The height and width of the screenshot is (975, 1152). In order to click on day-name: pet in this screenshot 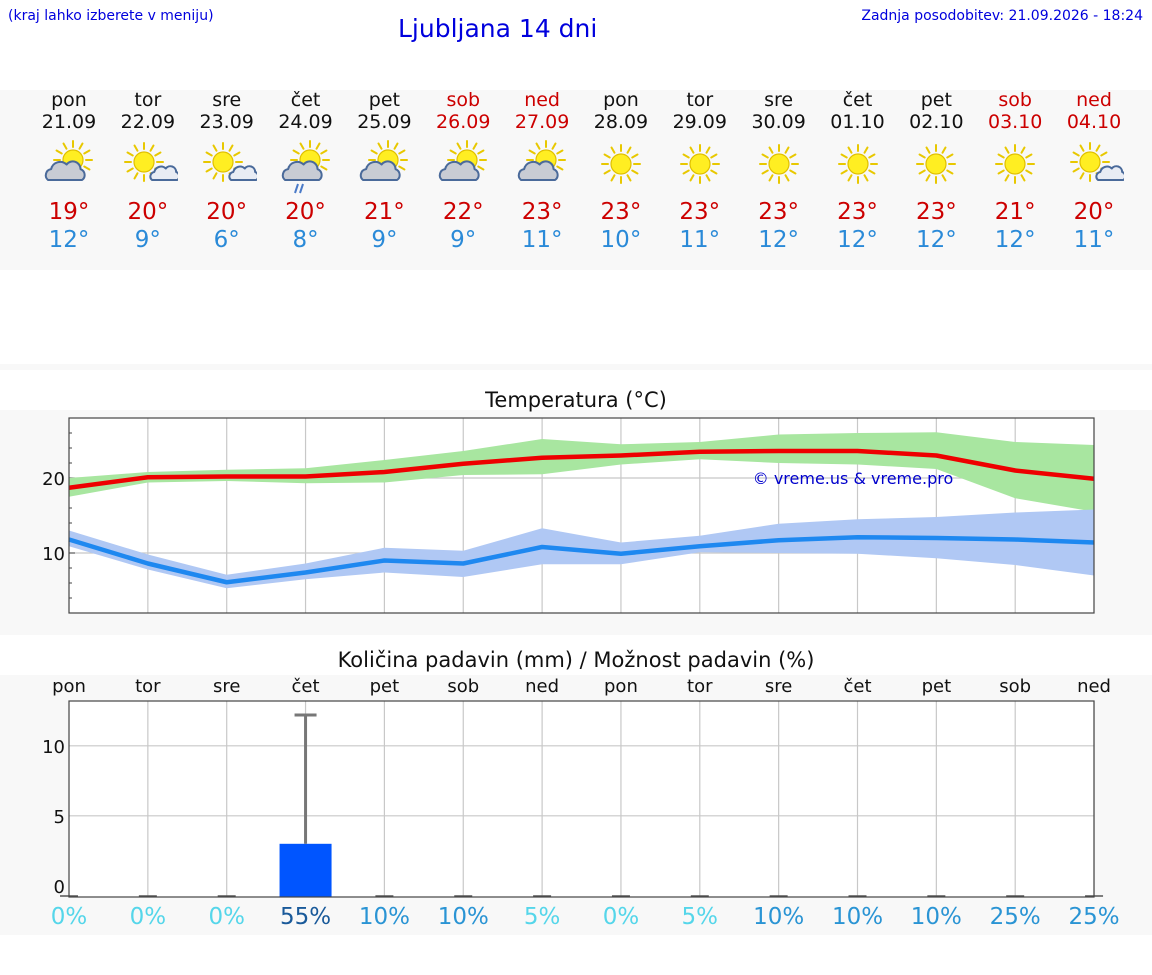, I will do `click(936, 100)`.